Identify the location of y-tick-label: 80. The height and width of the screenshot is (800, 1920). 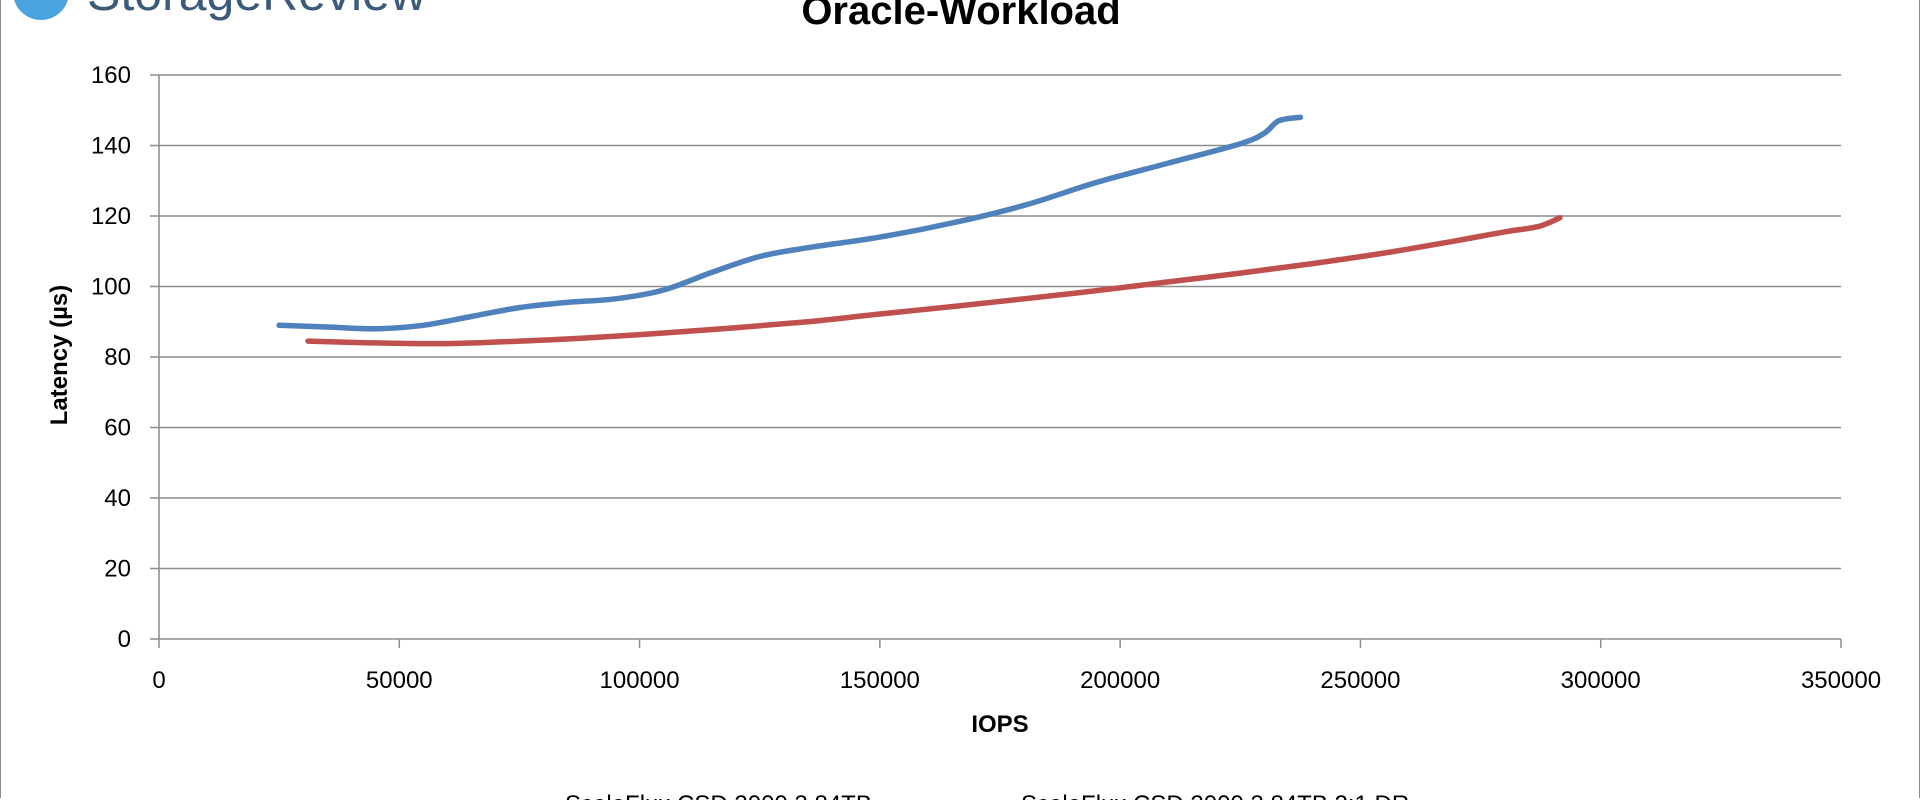
(117, 357).